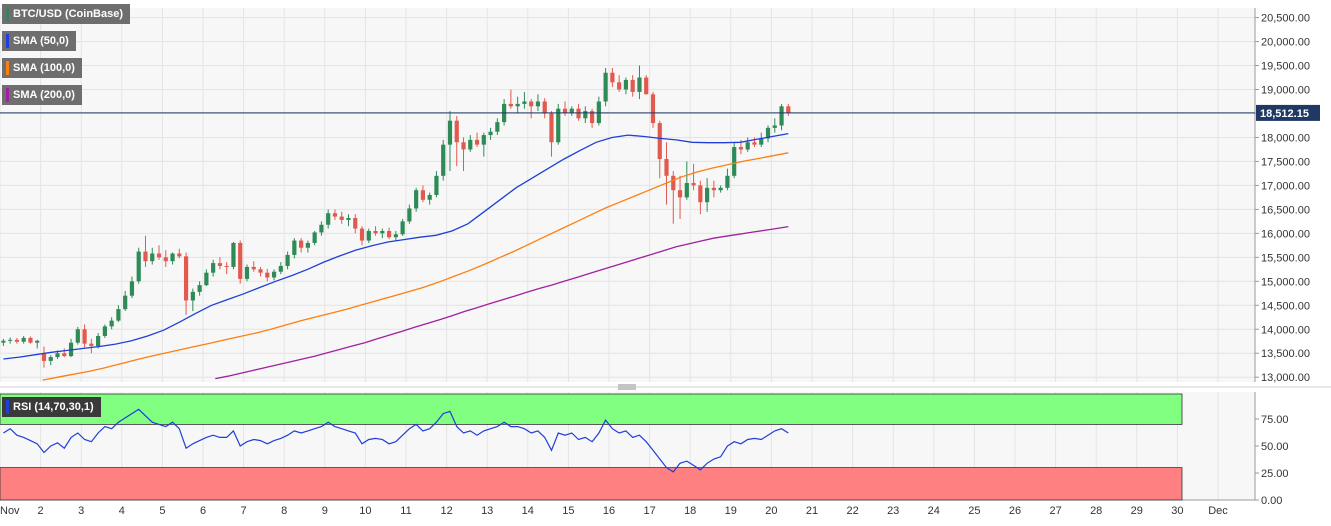 The image size is (1331, 526). Describe the element at coordinates (365, 511) in the screenshot. I see `x-tick-label: 10` at that location.